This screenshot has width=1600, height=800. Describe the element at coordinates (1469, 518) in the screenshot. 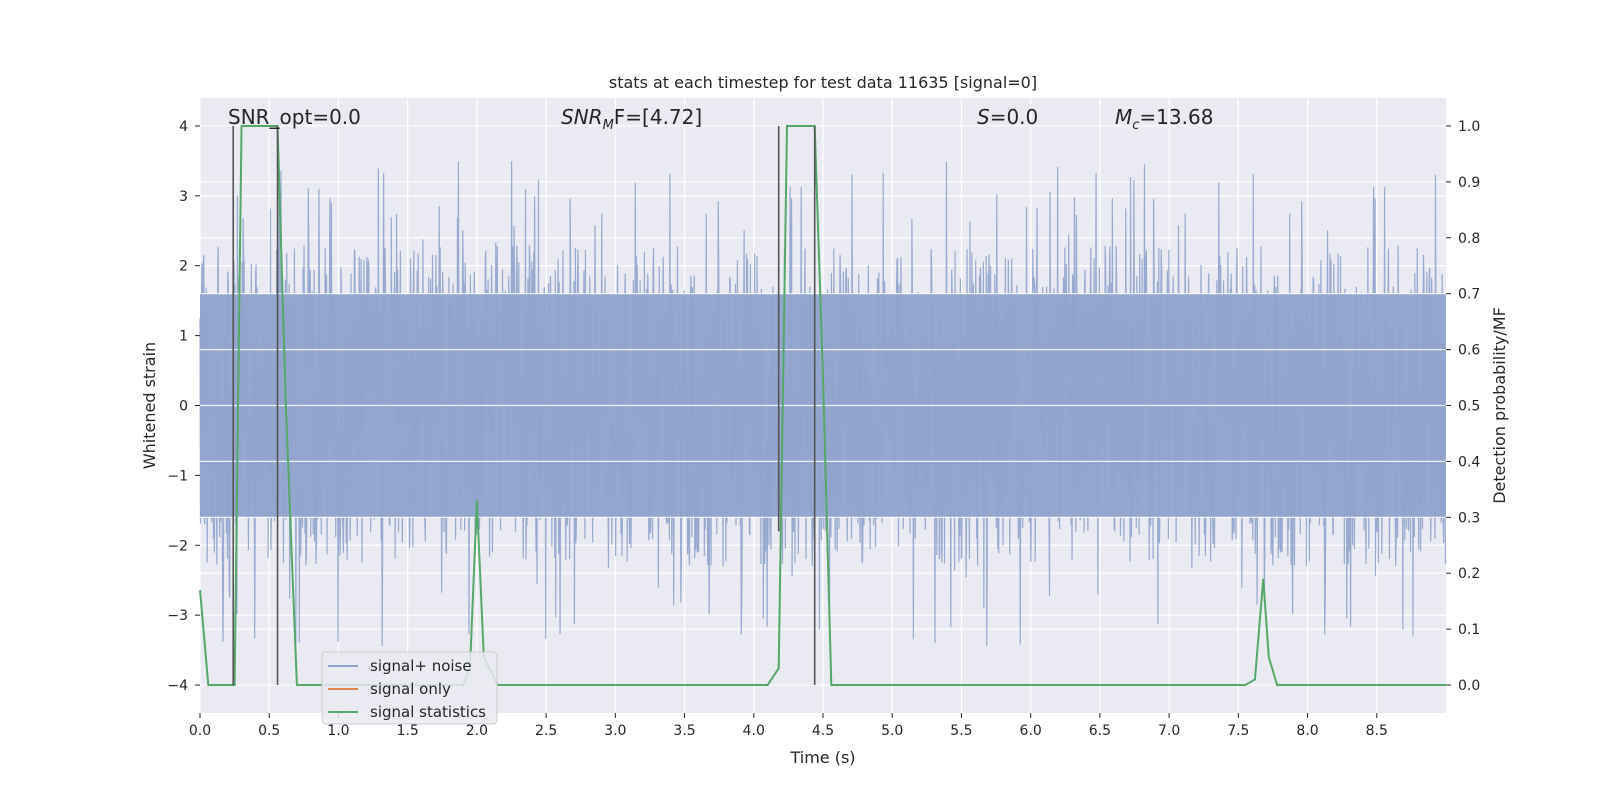

I see `y-right-tick-label-3: 0.3` at that location.